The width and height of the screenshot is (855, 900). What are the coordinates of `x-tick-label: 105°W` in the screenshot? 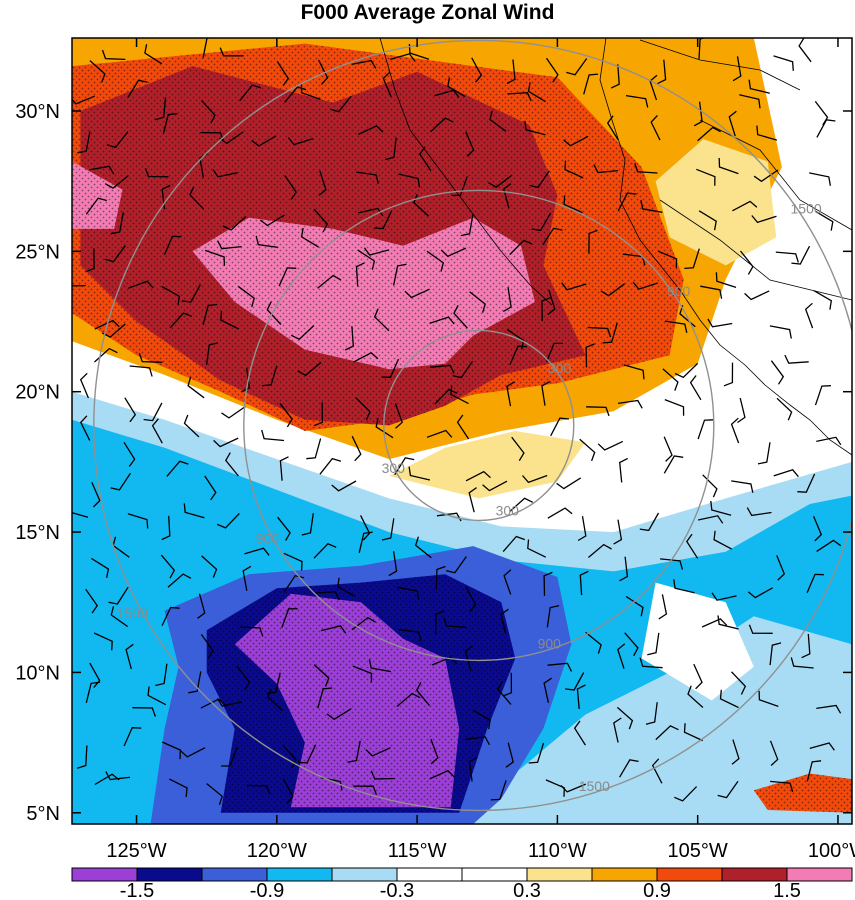 It's located at (698, 851).